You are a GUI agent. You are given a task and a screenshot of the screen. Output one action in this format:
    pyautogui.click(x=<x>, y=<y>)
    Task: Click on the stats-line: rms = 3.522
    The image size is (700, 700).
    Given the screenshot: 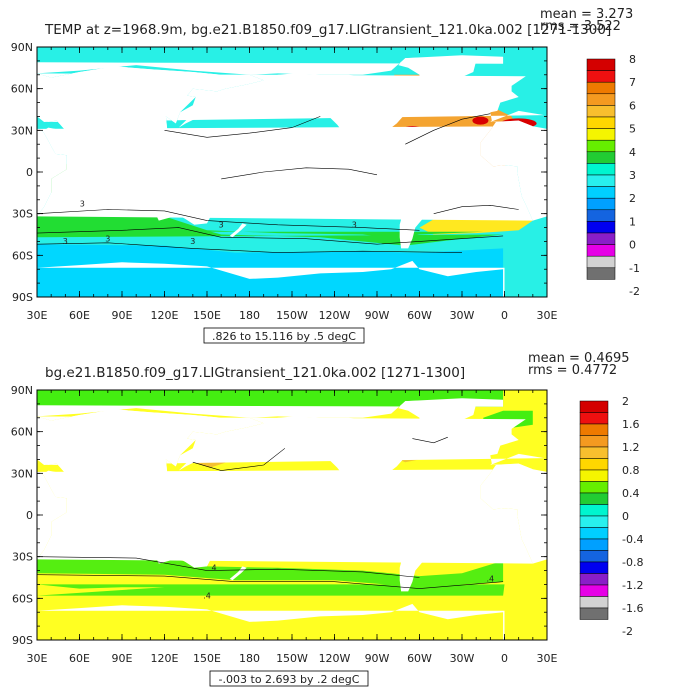 What is the action you would take?
    pyautogui.click(x=580, y=26)
    